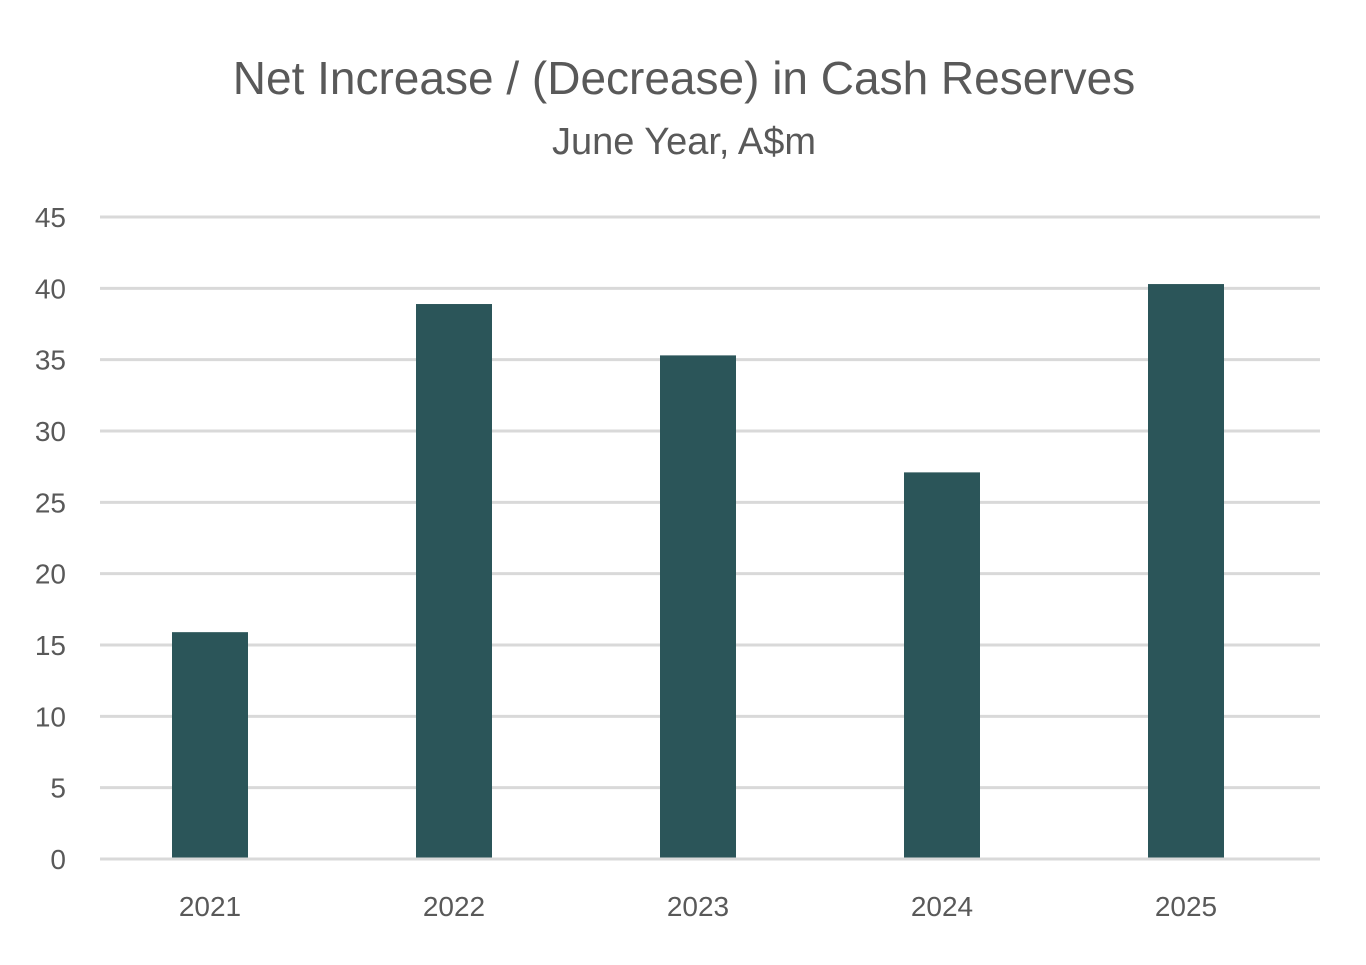 This screenshot has width=1366, height=965. I want to click on y-tick-label: 40, so click(50, 288).